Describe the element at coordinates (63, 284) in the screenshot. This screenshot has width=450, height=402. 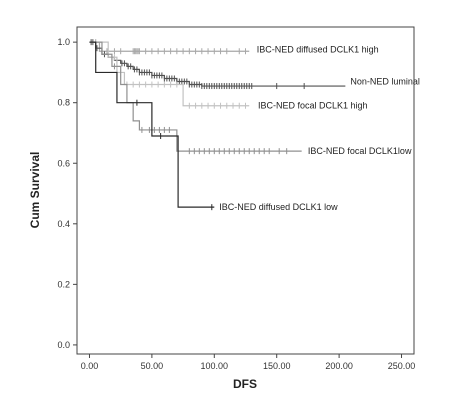
I see `y-tick-label: 0.2` at that location.